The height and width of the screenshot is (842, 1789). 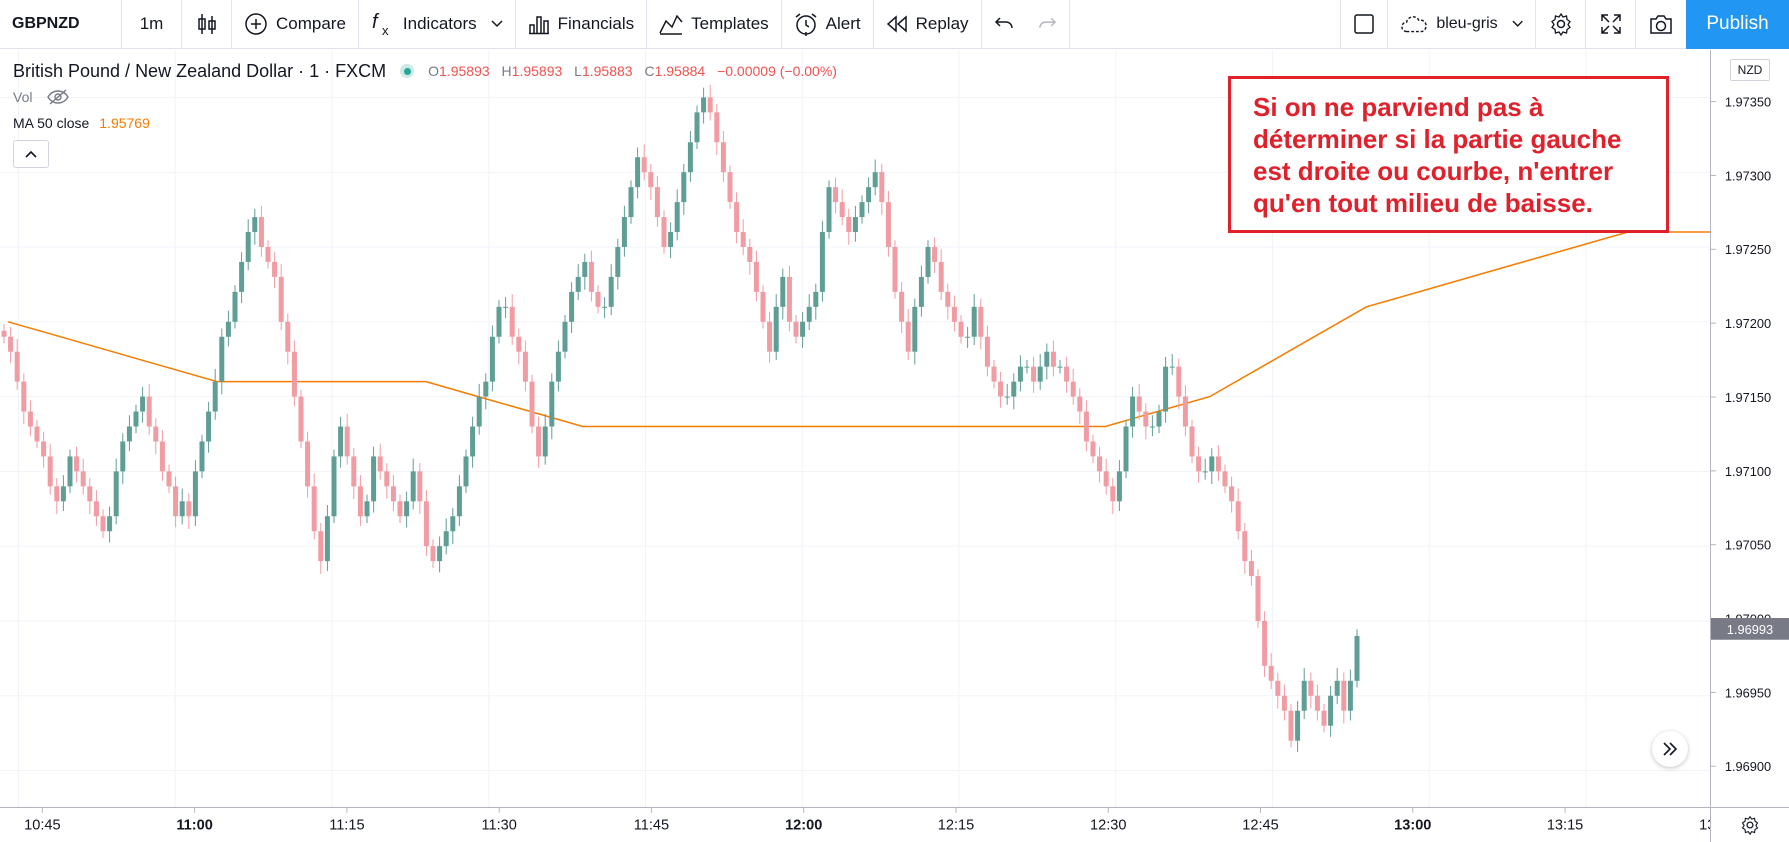 I want to click on collapse-legend-button, so click(x=31, y=154).